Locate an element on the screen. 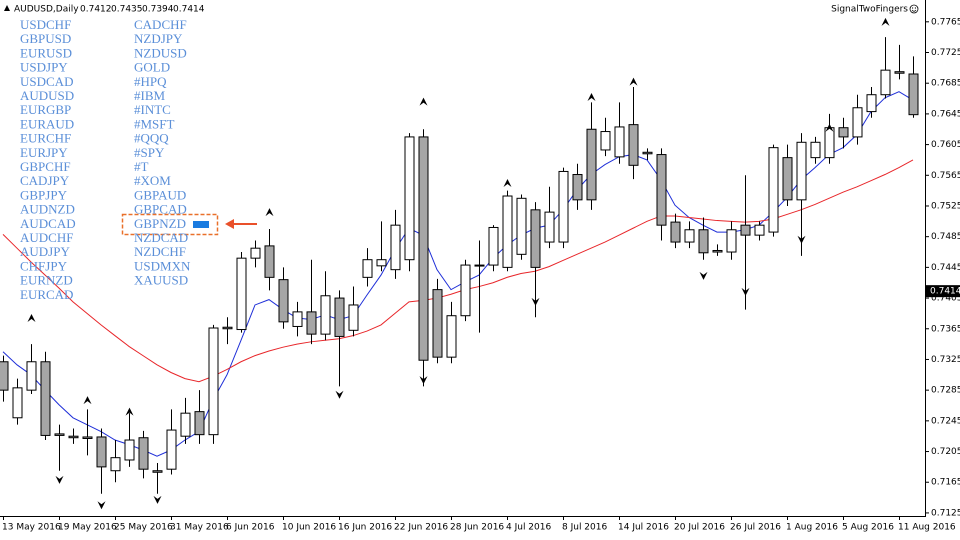 The image size is (960, 540). x-tick-label: 5 Aug 2016 is located at coordinates (868, 528).